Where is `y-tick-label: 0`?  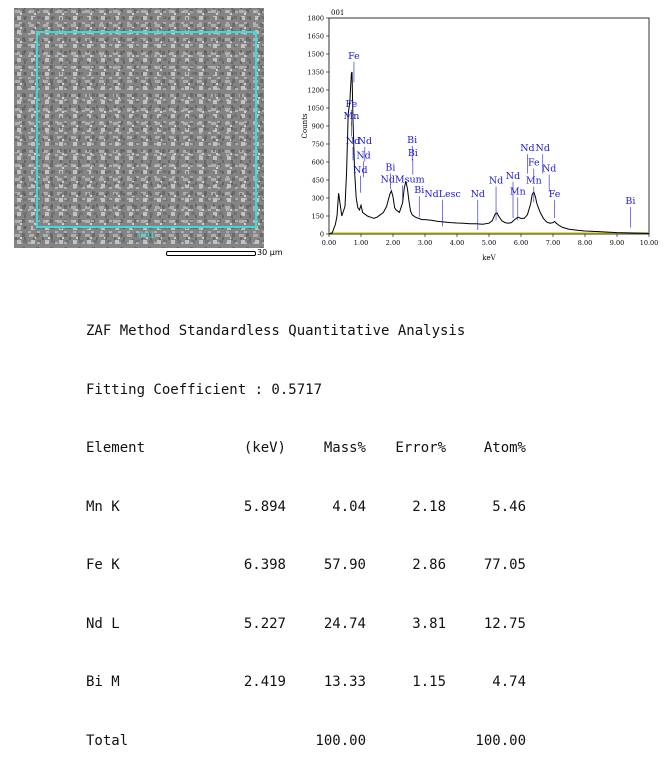
y-tick-label: 0 is located at coordinates (322, 234).